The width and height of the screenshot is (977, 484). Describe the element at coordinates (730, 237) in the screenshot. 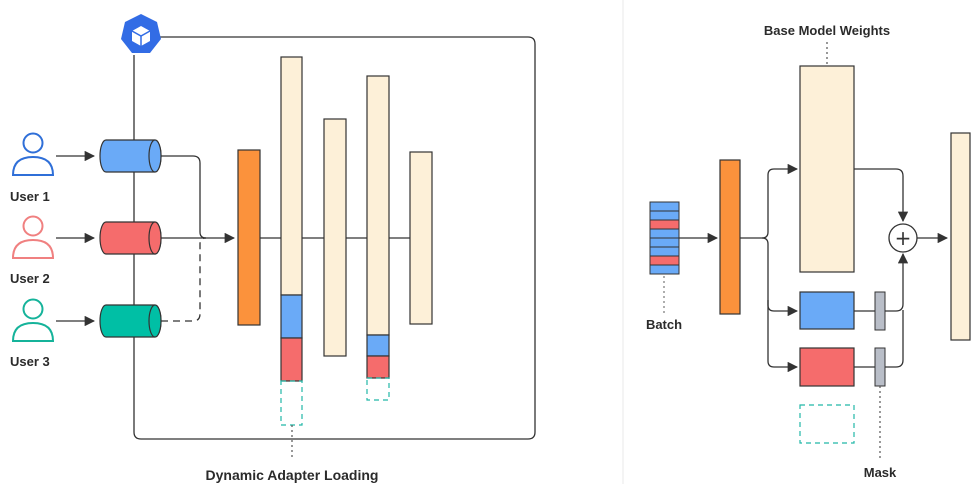

I see `orange-layer-right` at that location.